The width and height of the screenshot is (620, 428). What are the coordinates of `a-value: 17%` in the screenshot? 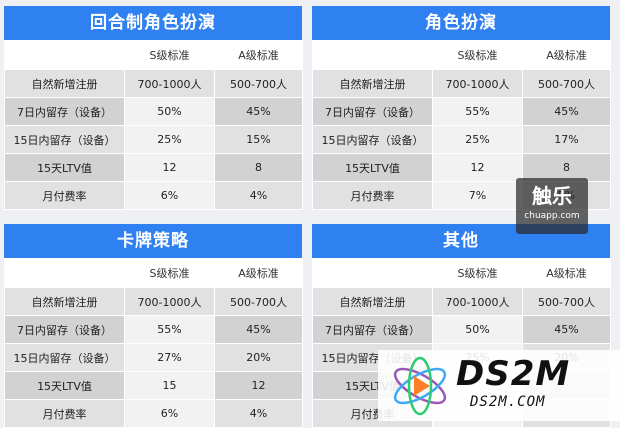 It's located at (566, 139).